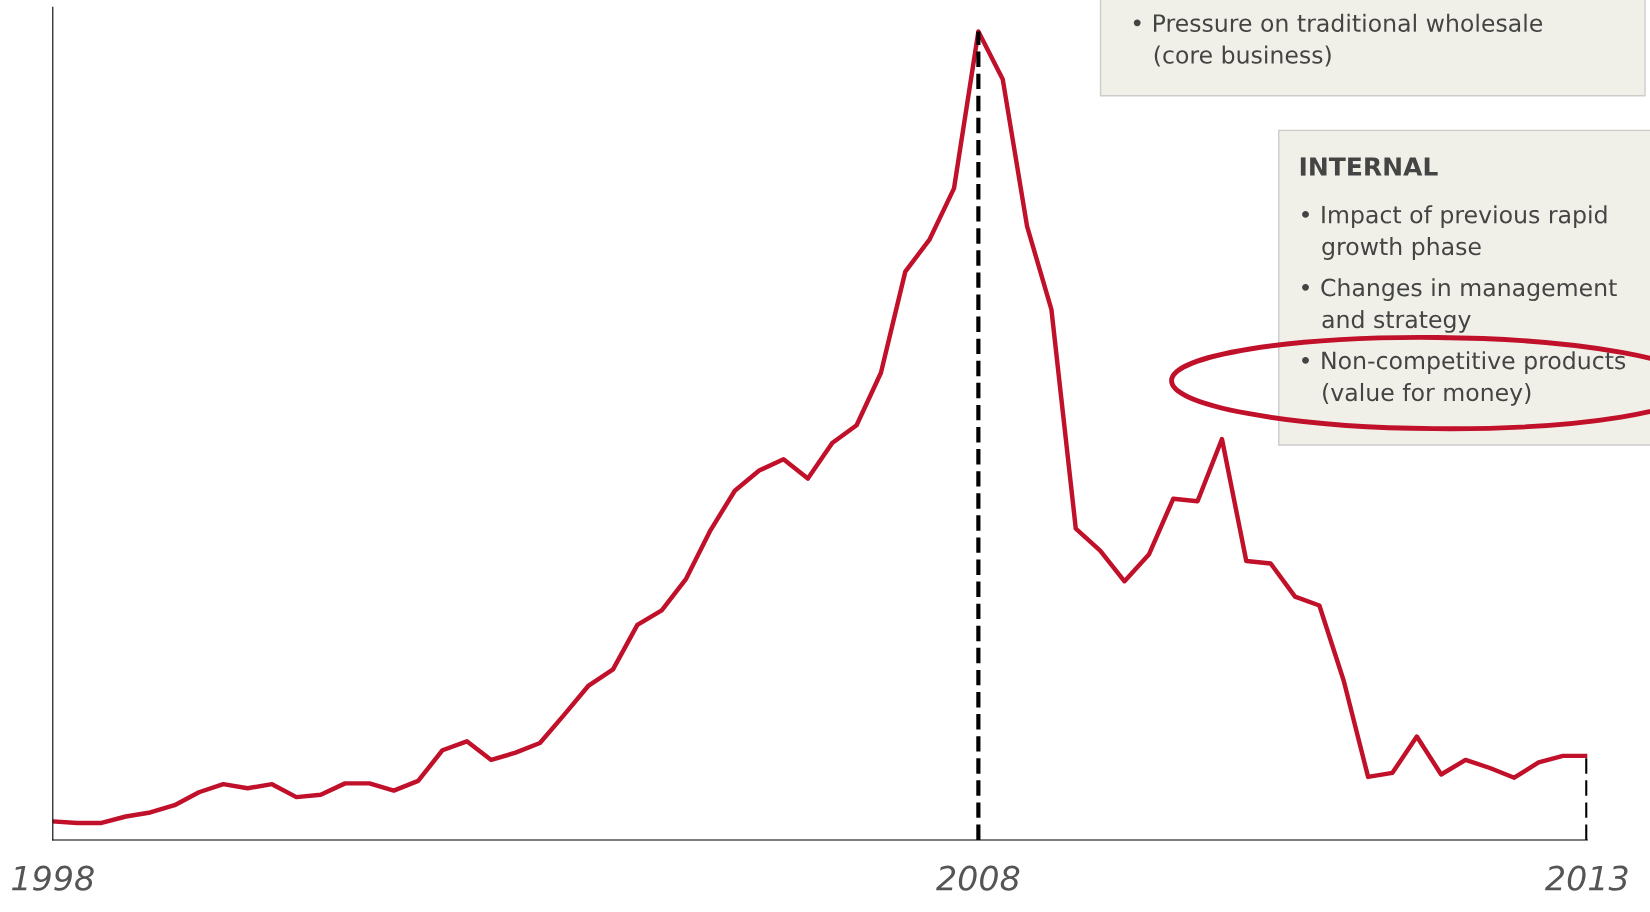 This screenshot has height=912, width=1650. What do you see at coordinates (1464, 378) in the screenshot?
I see `annotation: • Non-competitive products (value for money)` at bounding box center [1464, 378].